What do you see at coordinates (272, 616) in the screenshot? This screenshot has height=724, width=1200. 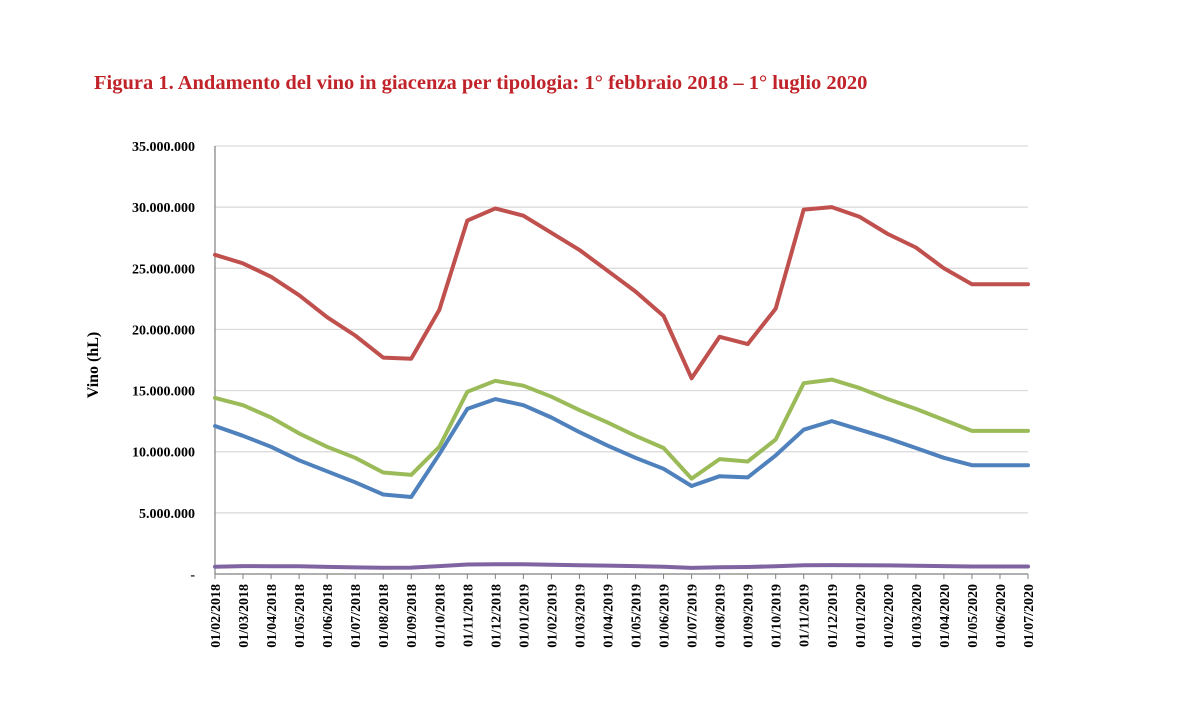 I see `x-tick-label: 01/04/2018` at bounding box center [272, 616].